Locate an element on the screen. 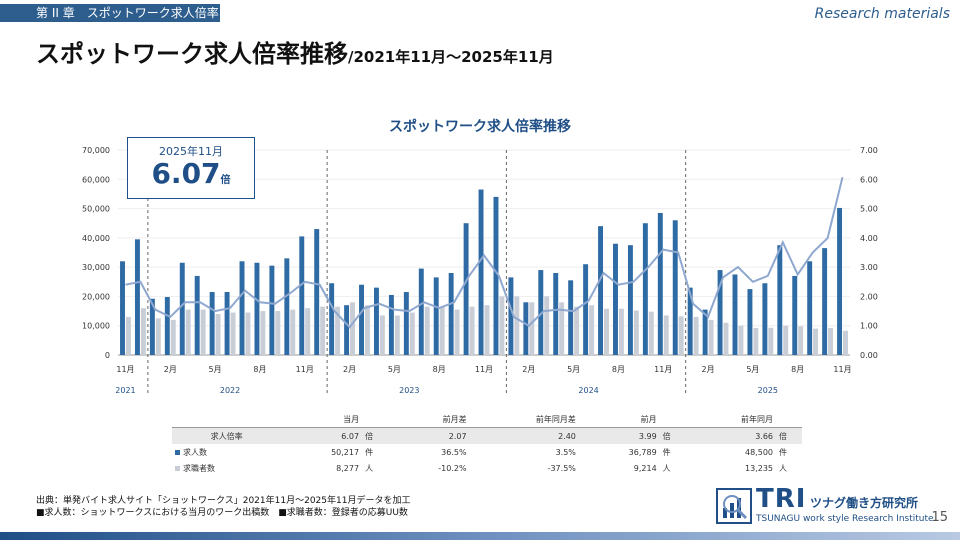 This screenshot has height=540, width=960. x-tick-label: 8月 is located at coordinates (797, 369).